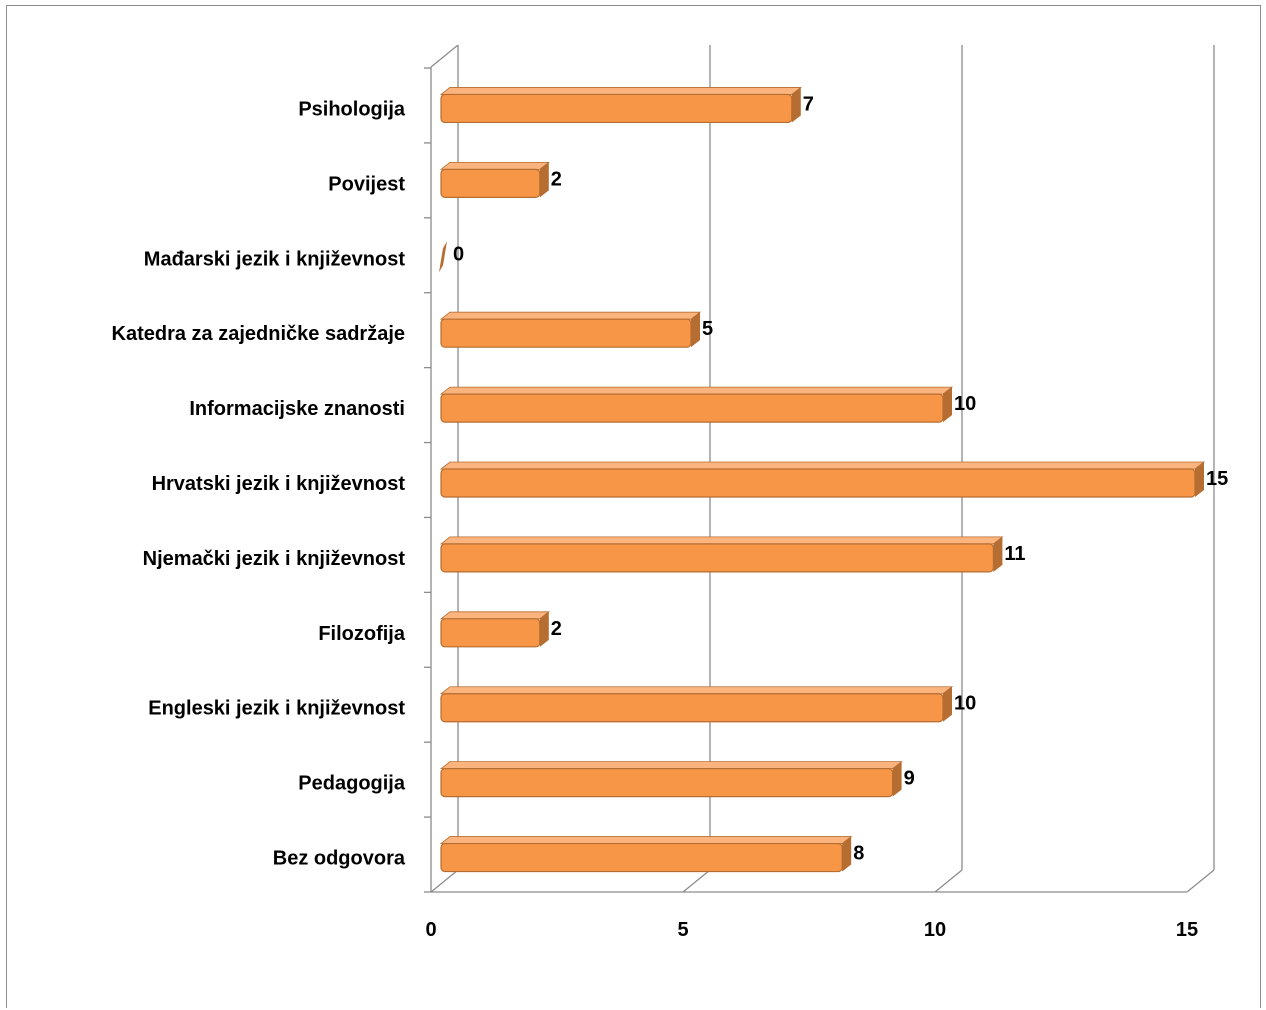 The width and height of the screenshot is (1266, 1010). What do you see at coordinates (1014, 554) in the screenshot?
I see `data-label: 11` at bounding box center [1014, 554].